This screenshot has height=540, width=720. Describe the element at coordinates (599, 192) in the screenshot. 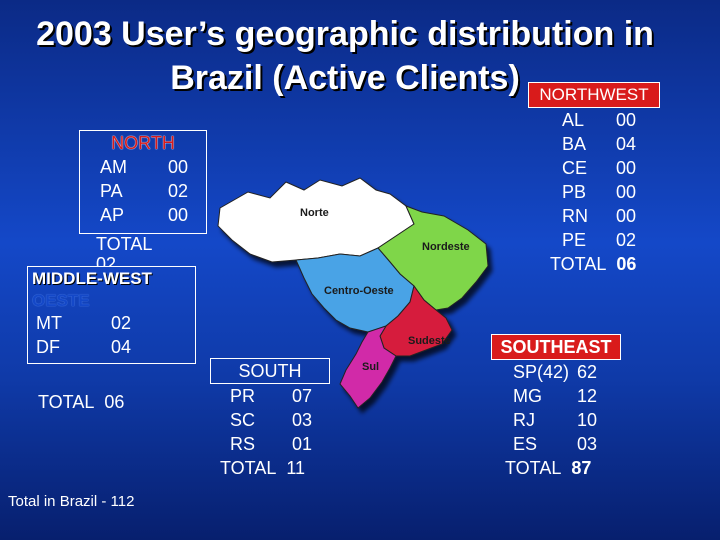

I see `table-row: PB 00` at that location.